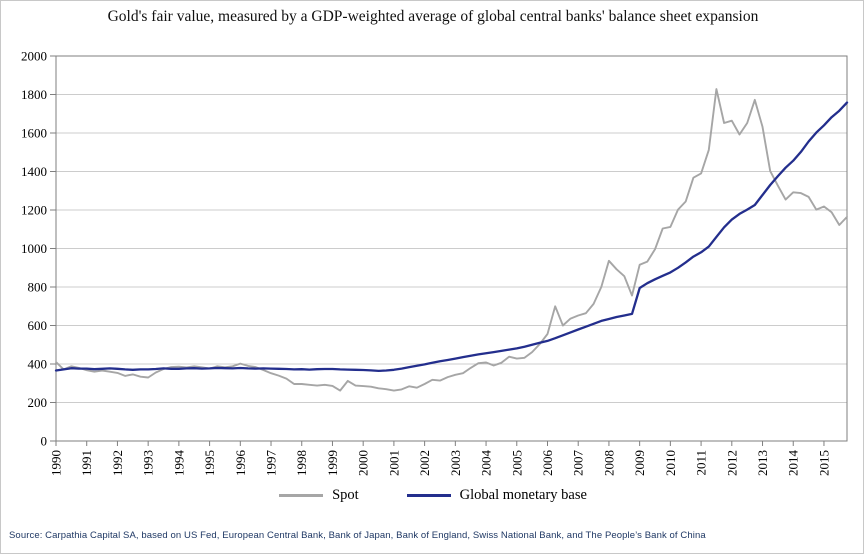  I want to click on x-tick-label: 2001, so click(393, 463).